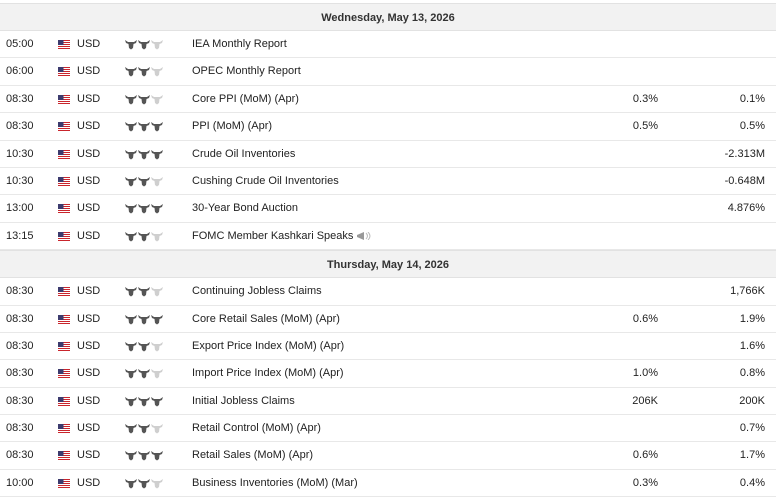 The height and width of the screenshot is (497, 776). I want to click on previous: 0.8%, so click(752, 373).